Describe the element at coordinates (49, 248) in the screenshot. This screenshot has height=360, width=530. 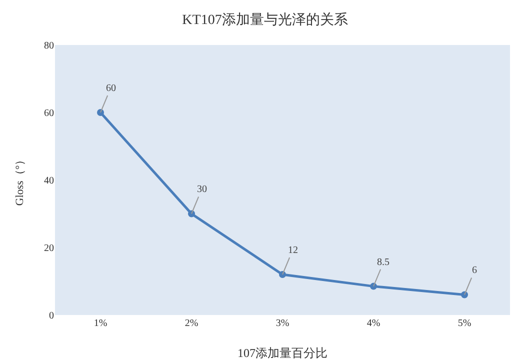
I see `y-tick-label: 20` at that location.